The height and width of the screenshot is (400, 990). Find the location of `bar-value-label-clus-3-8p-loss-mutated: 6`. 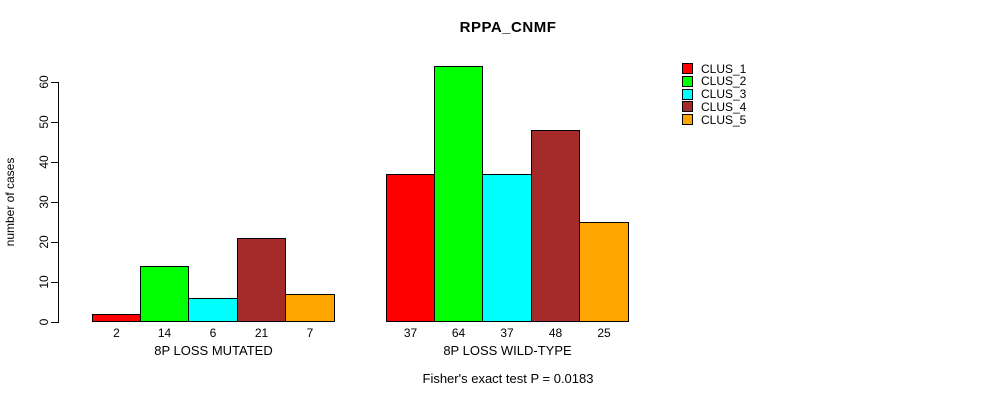

bar-value-label-clus-3-8p-loss-mutated: 6 is located at coordinates (213, 333).